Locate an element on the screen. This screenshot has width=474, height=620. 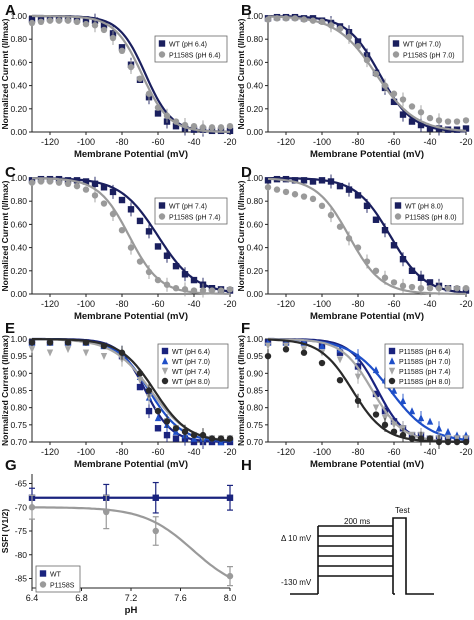
legend-label: P1158S (pH 8.0) is located at coordinates (425, 382).